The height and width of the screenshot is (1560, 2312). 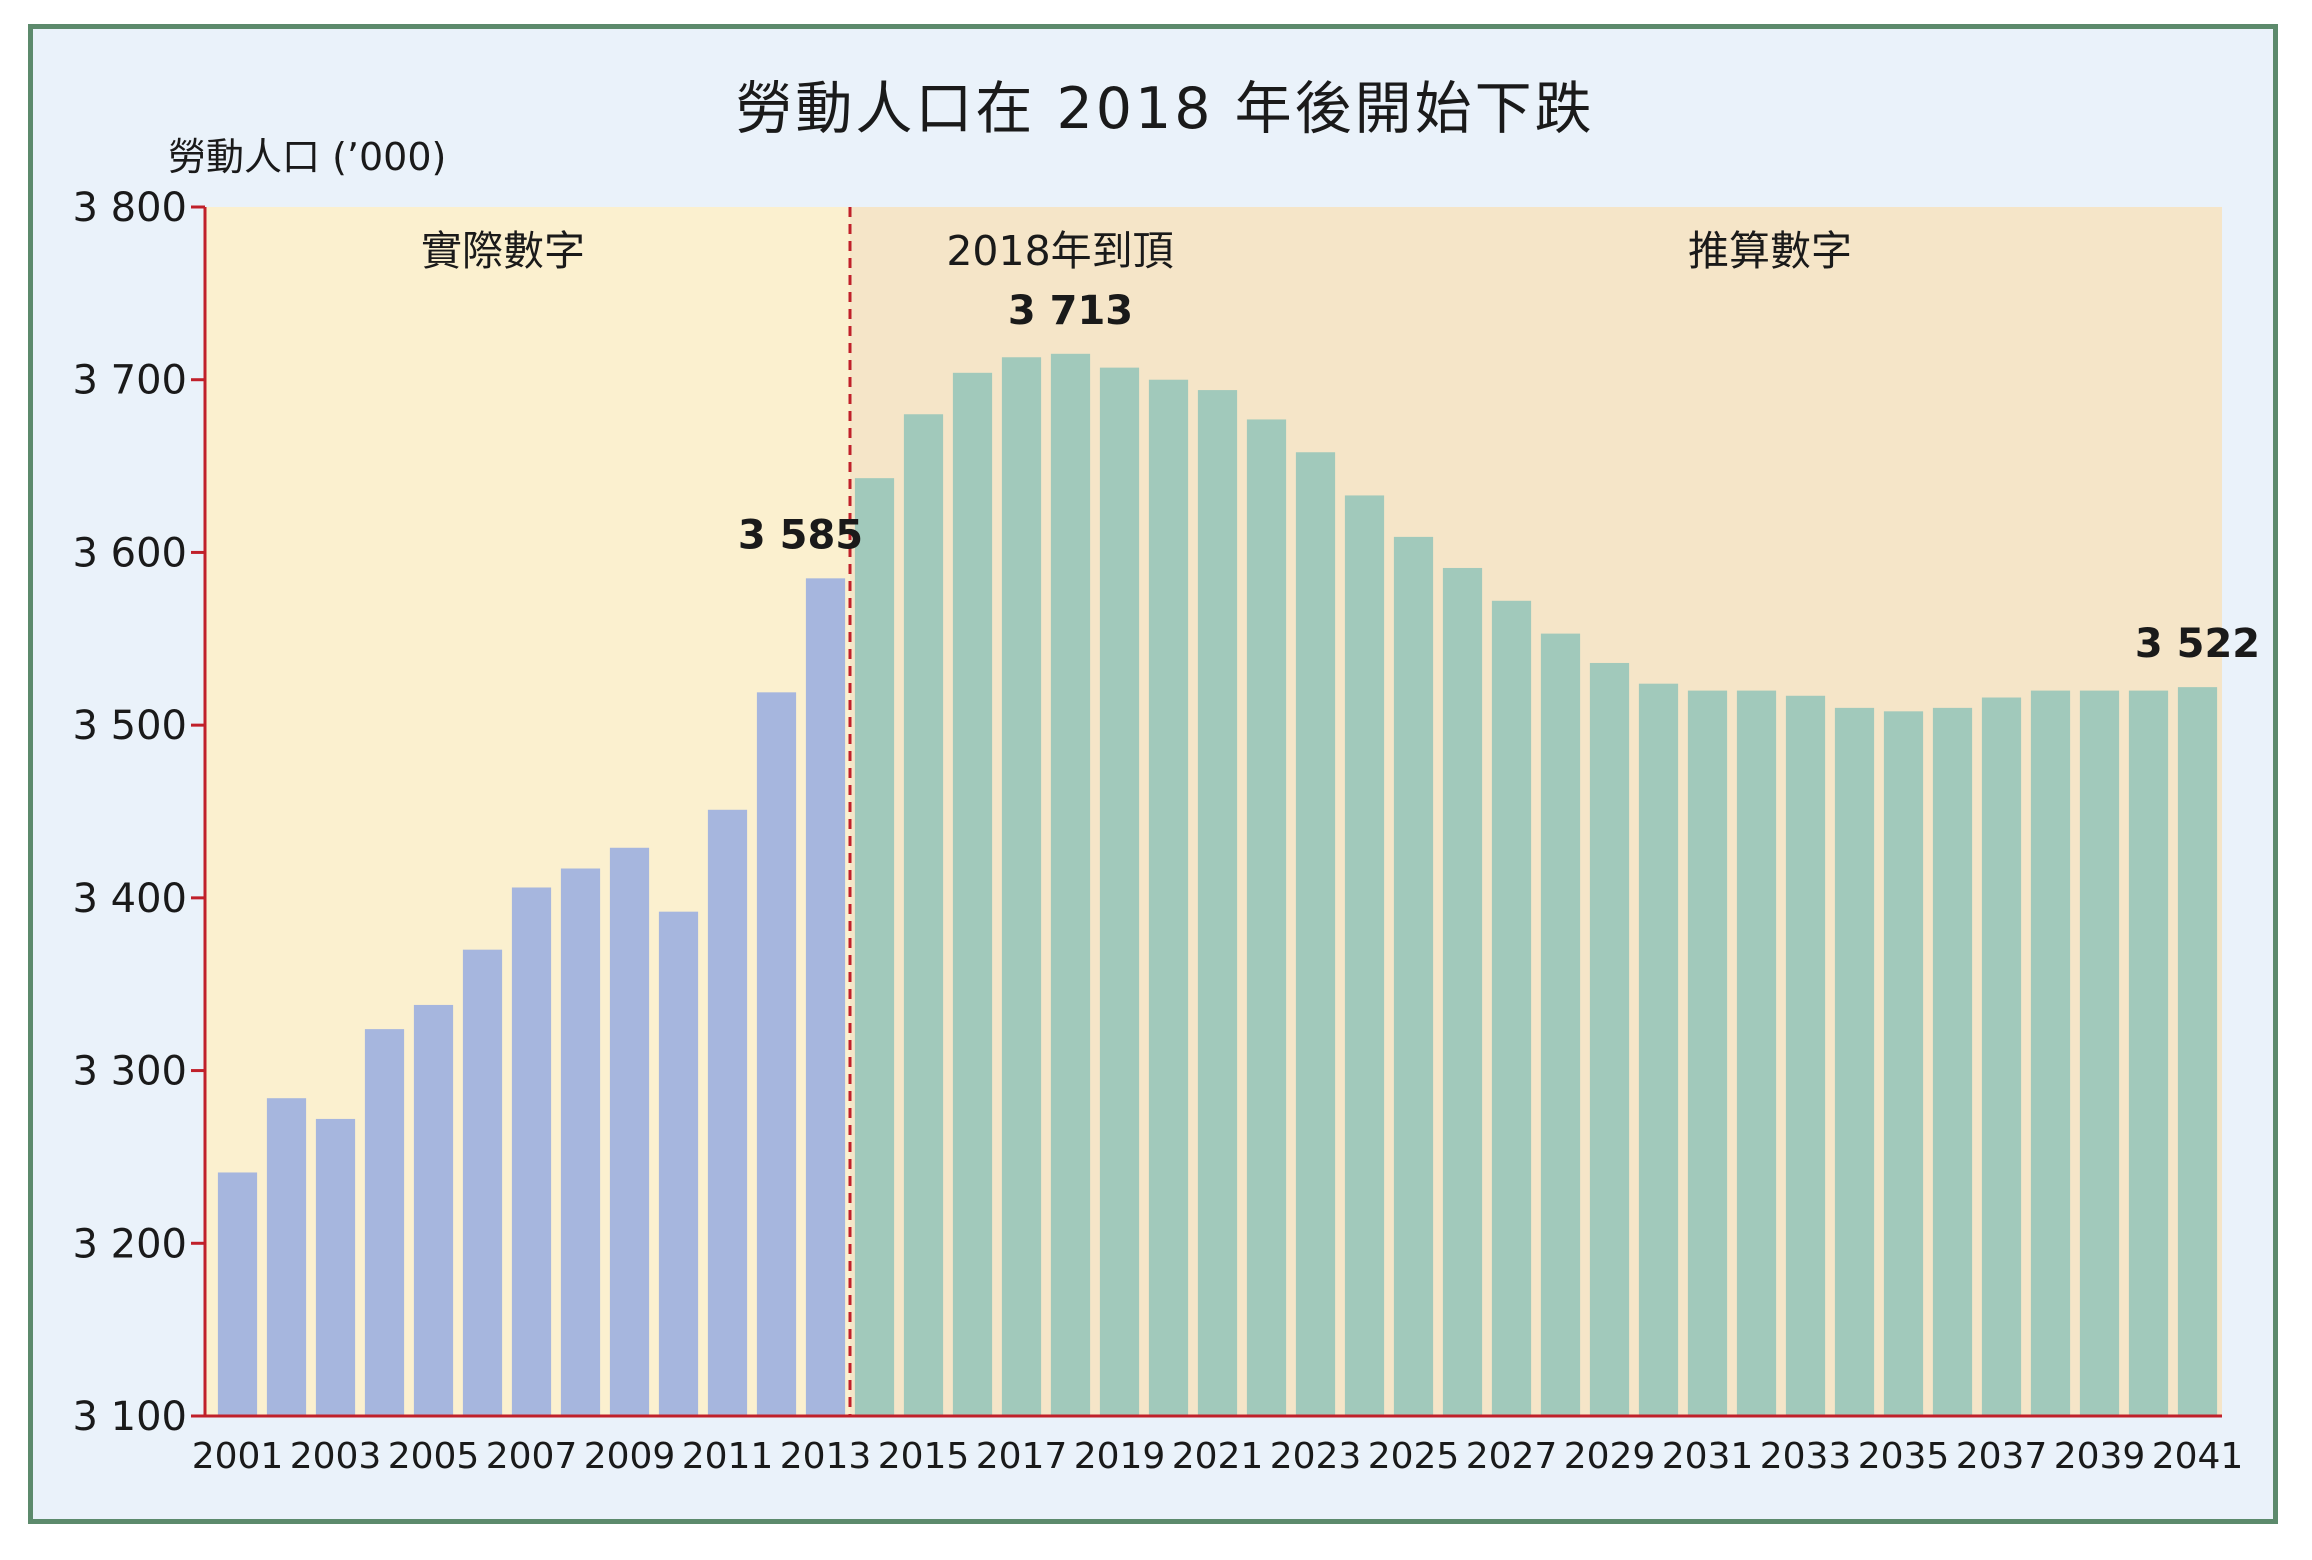 What do you see at coordinates (335, 1267) in the screenshot?
I see `bar-2003` at bounding box center [335, 1267].